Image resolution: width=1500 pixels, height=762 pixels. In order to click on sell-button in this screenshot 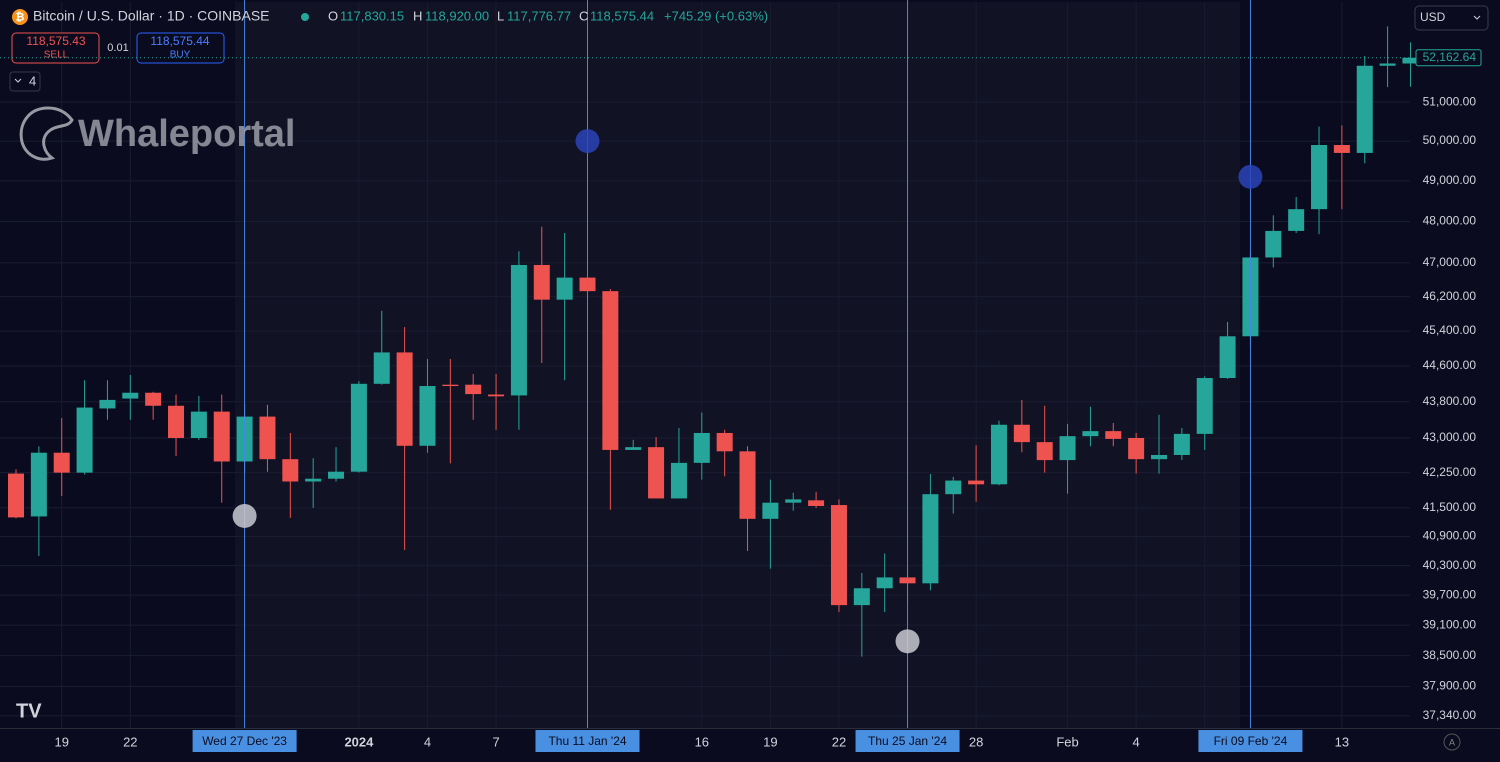, I will do `click(55, 48)`.